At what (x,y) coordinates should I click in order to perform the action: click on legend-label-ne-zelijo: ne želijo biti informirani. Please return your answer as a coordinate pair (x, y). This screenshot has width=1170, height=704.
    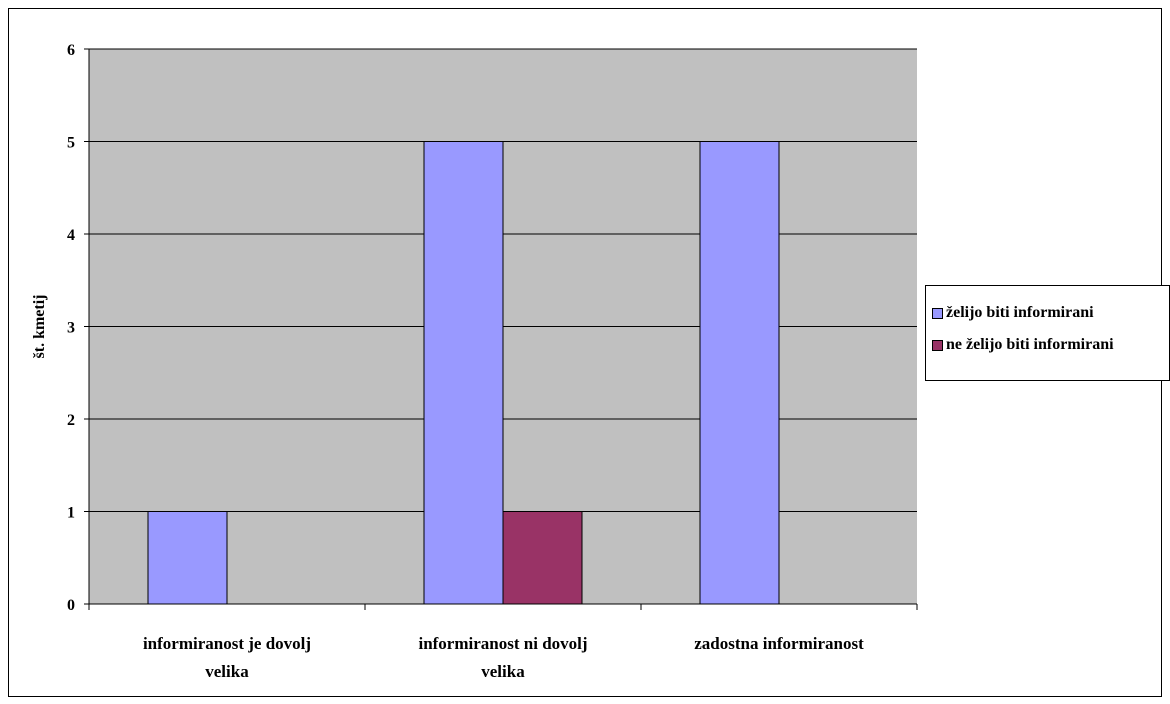
    Looking at the image, I should click on (1030, 344).